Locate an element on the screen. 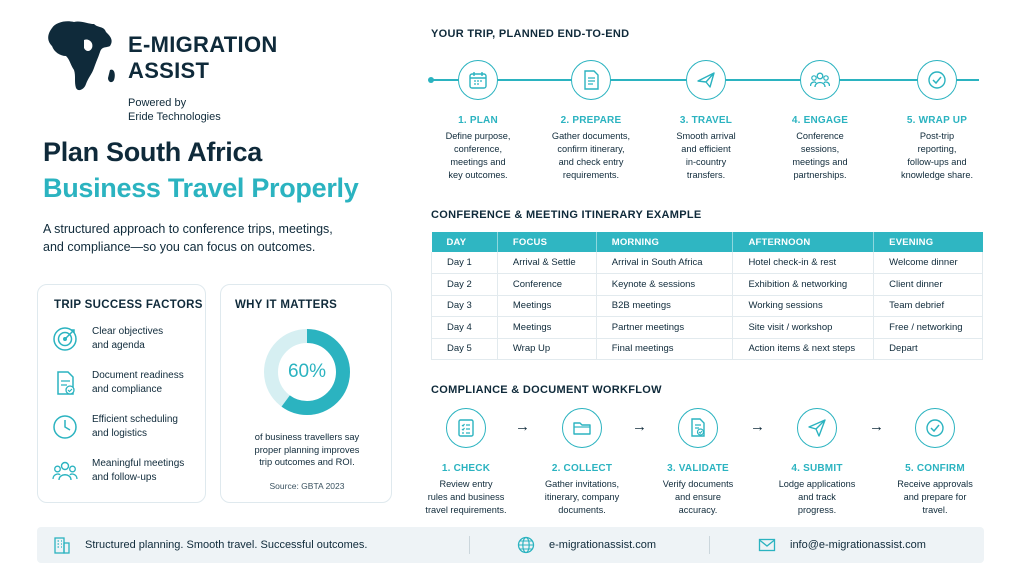  step-desc-line: sessions, is located at coordinates (820, 149).